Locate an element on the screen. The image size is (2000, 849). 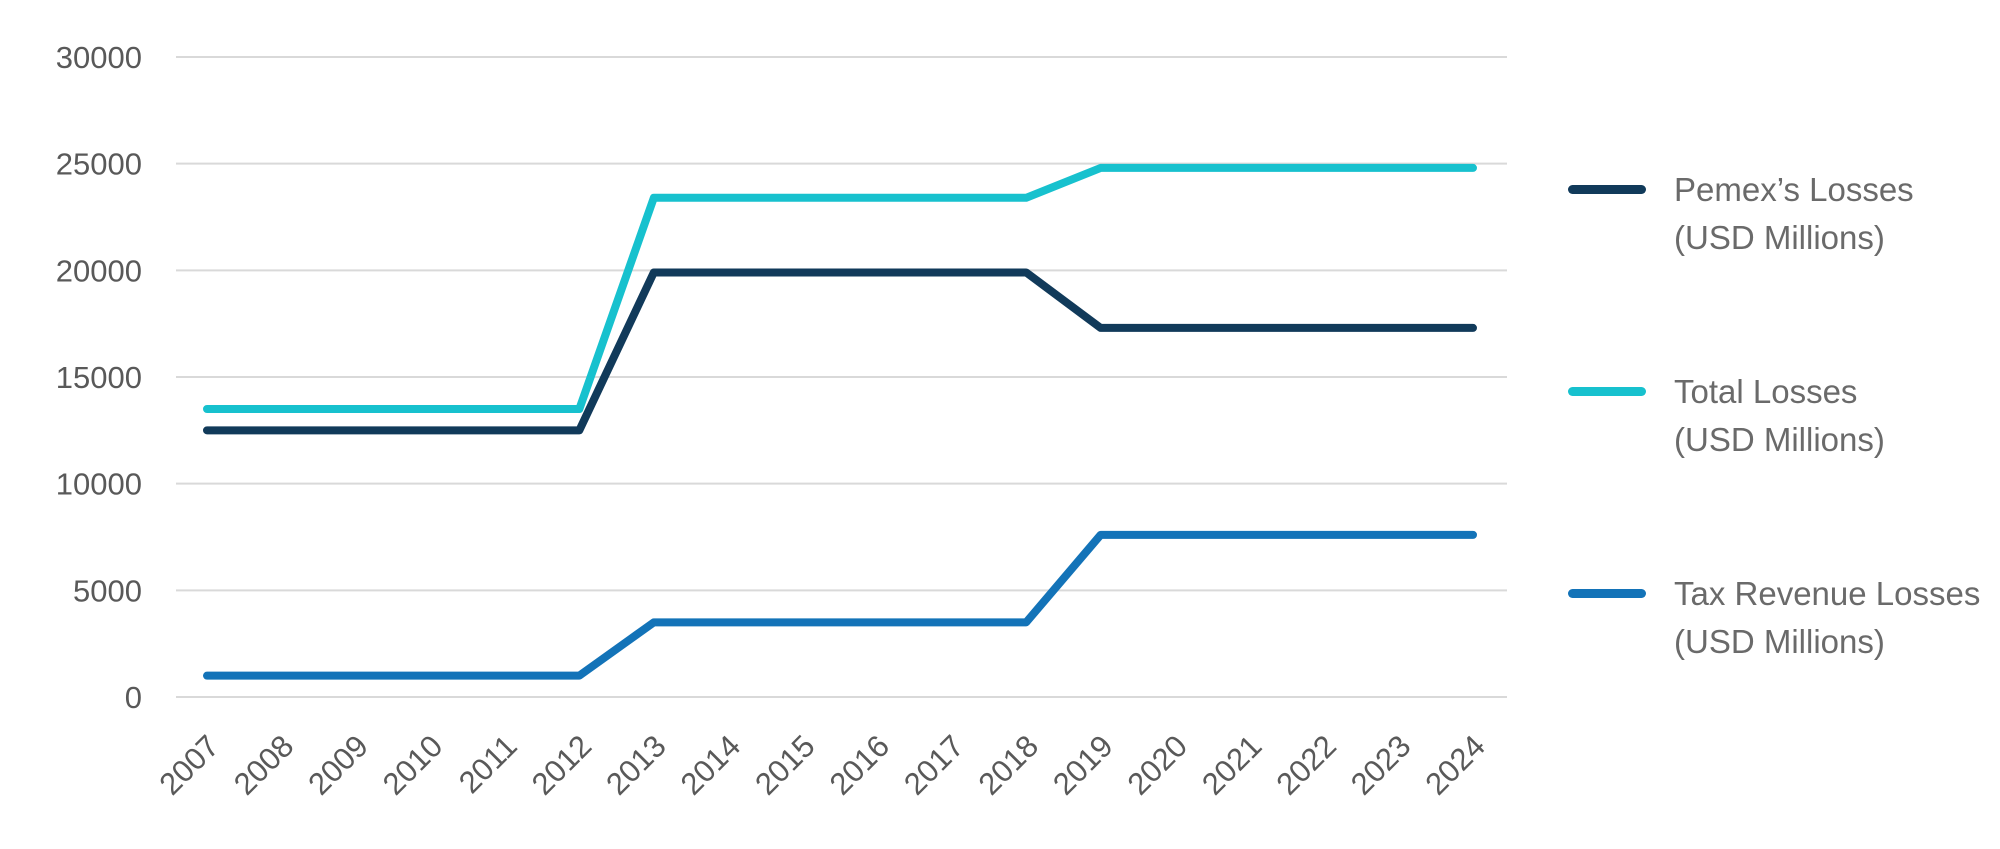
x-tick-label: 2022 is located at coordinates (1306, 765).